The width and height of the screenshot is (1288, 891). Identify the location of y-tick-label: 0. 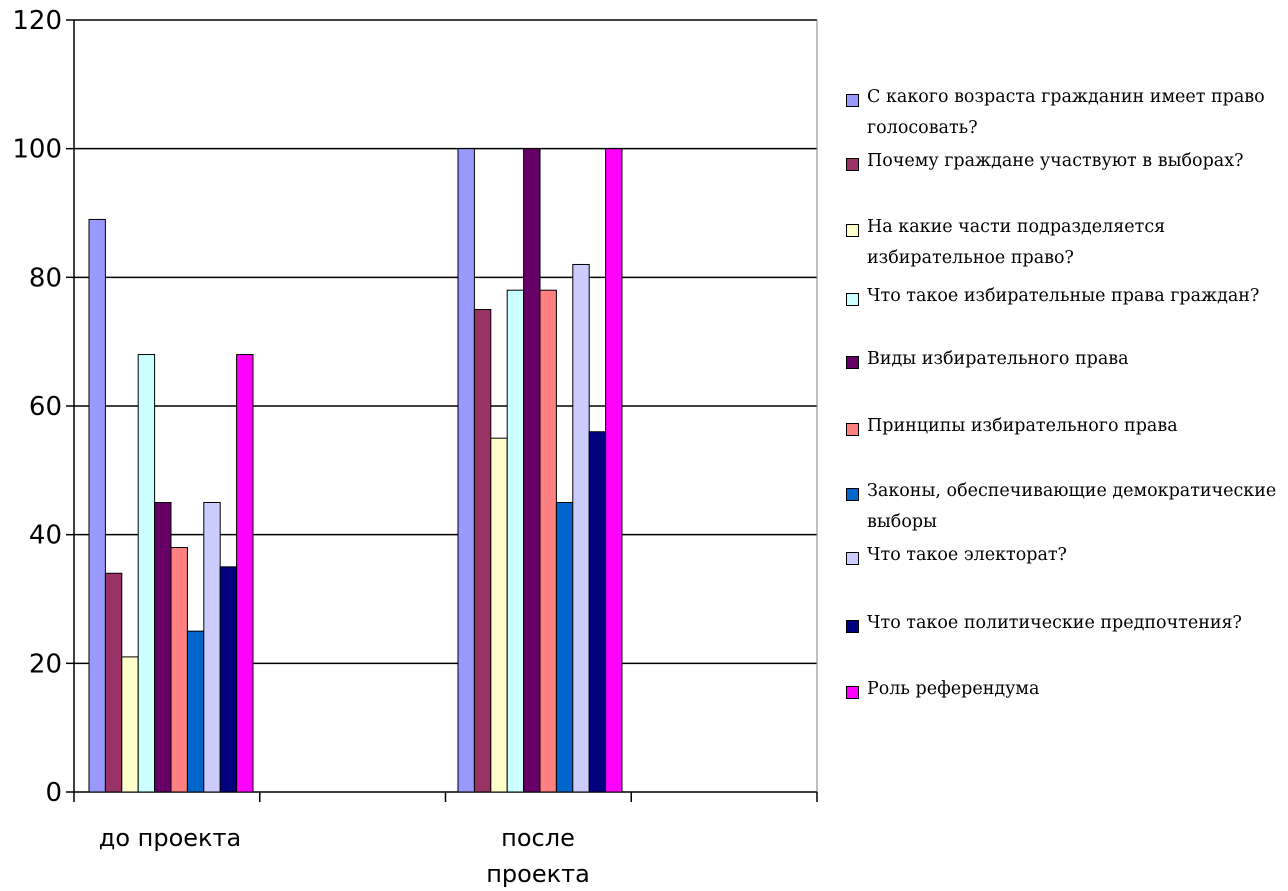
(53, 793).